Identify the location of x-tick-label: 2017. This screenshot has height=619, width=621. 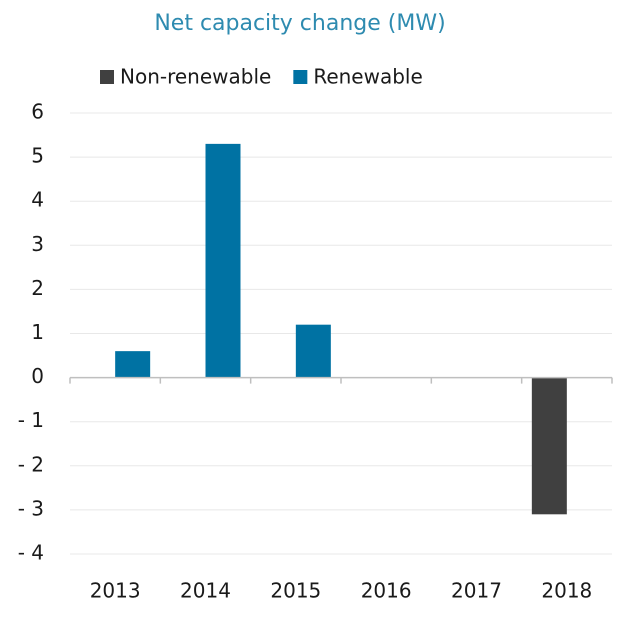
(476, 591).